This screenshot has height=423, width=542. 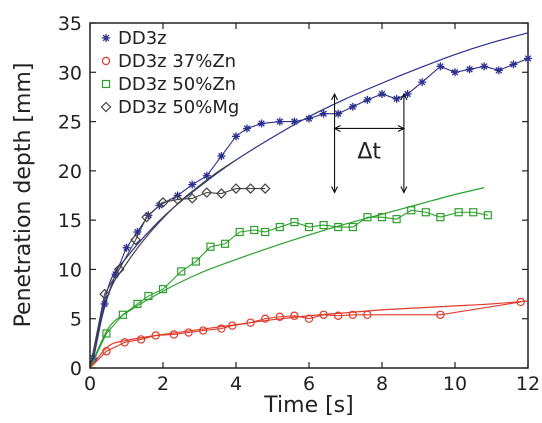 I want to click on y-tick-label: 30, so click(x=70, y=73).